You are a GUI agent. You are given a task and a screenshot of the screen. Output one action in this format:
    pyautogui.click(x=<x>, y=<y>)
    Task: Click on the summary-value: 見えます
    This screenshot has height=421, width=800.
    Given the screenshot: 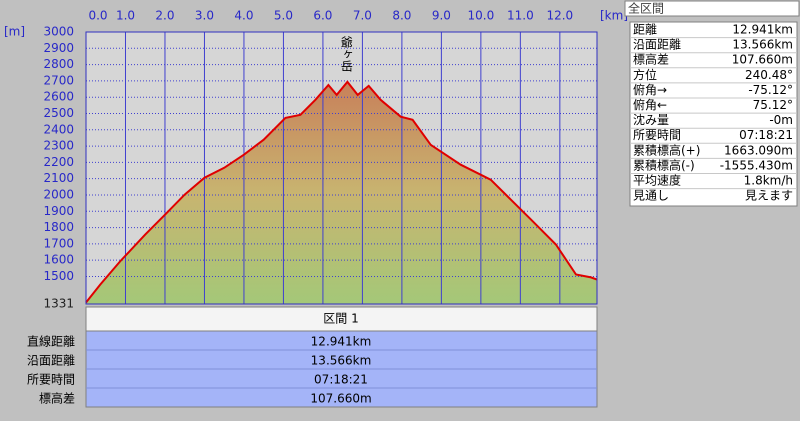 What is the action you would take?
    pyautogui.click(x=769, y=196)
    